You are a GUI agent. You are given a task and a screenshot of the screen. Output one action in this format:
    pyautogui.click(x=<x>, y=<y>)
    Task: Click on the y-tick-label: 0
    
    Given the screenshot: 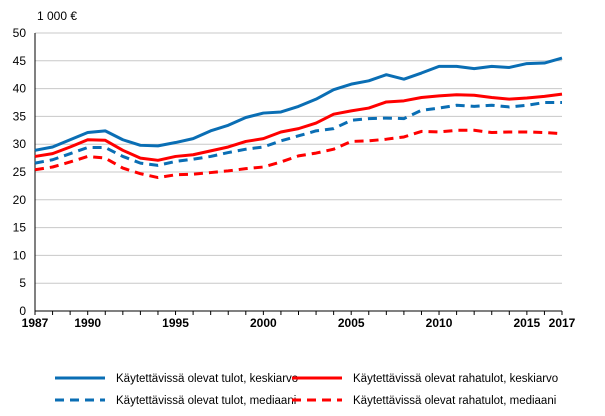 What is the action you would take?
    pyautogui.click(x=22, y=311)
    